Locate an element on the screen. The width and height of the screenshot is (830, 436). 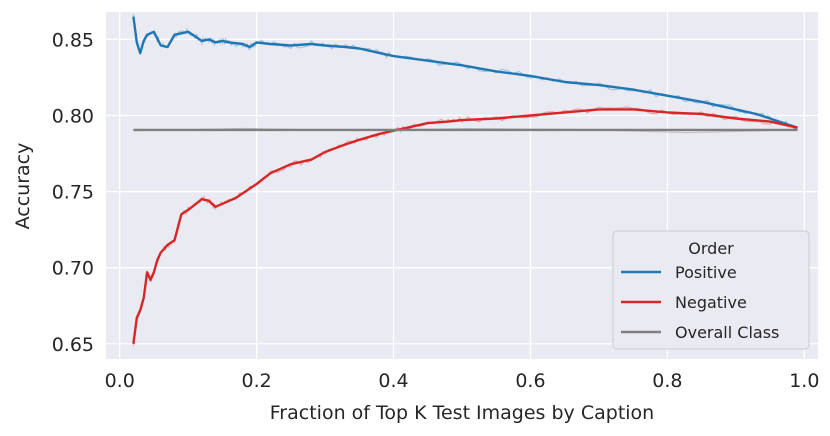
legend: Order Positive Negative Overall Class is located at coordinates (711, 290).